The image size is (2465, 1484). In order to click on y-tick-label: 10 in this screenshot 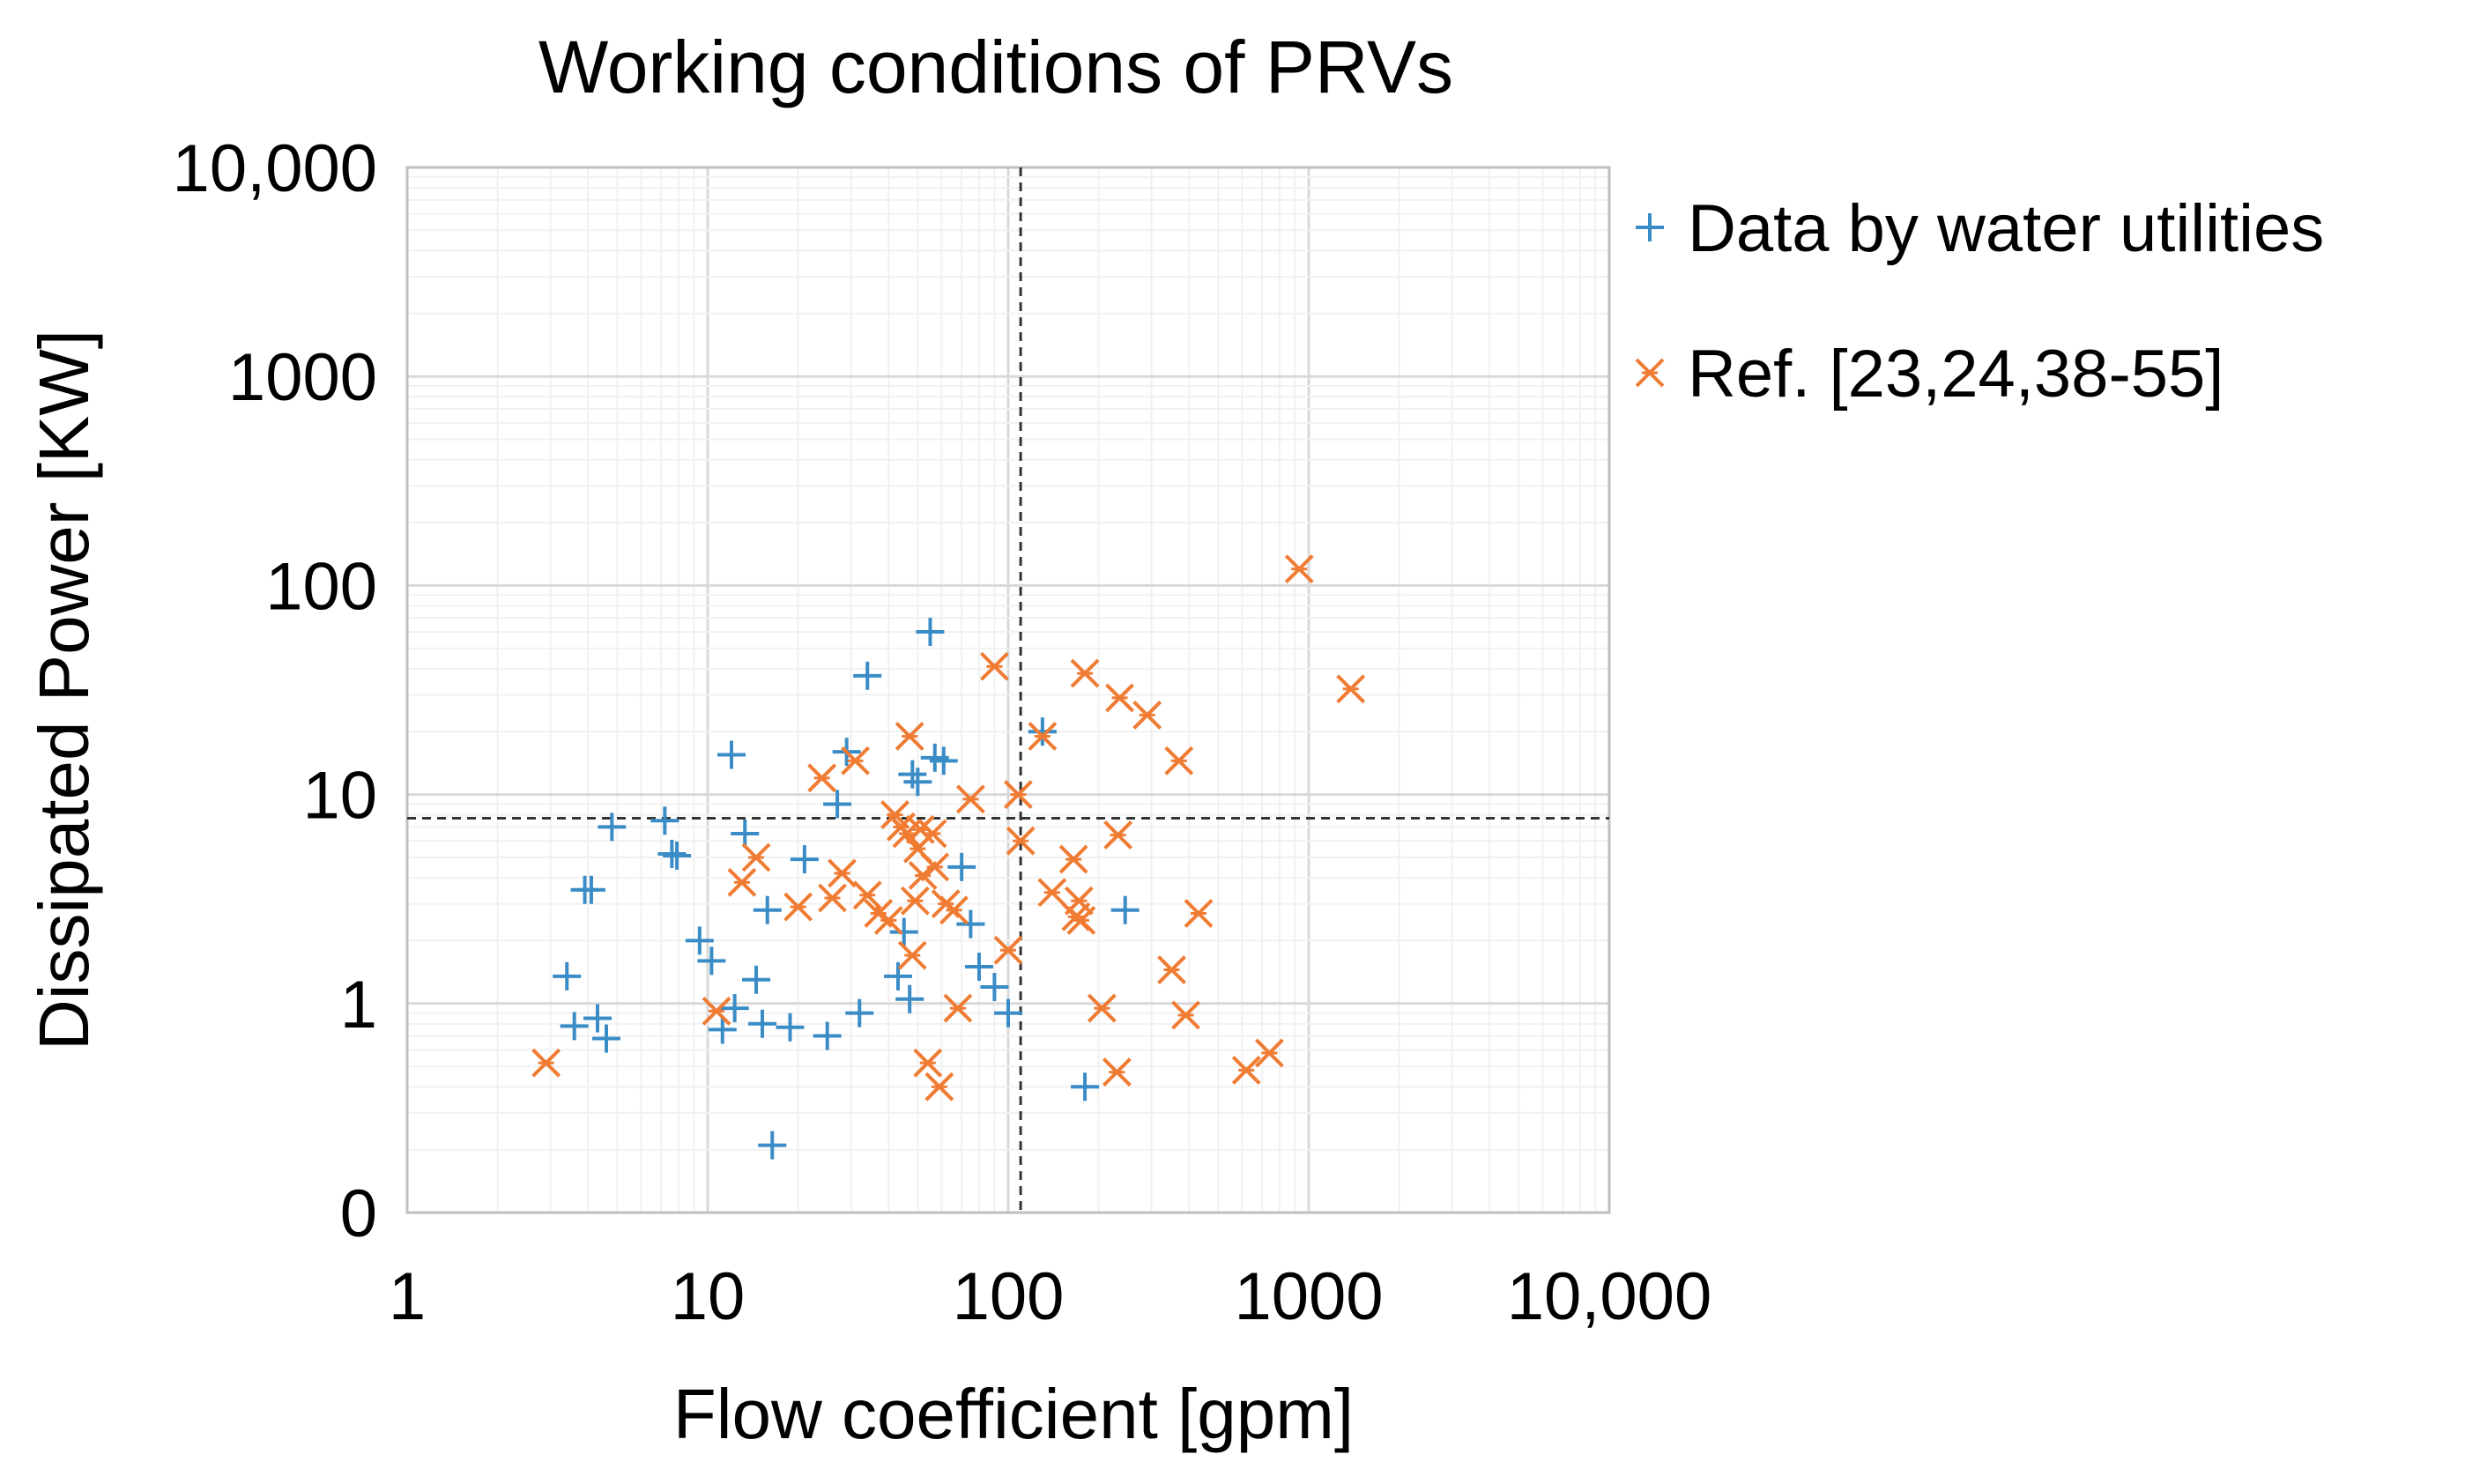, I will do `click(339, 796)`.